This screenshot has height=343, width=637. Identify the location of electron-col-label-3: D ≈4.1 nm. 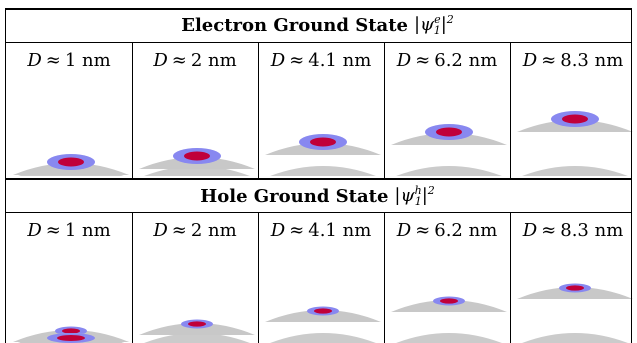
(321, 60).